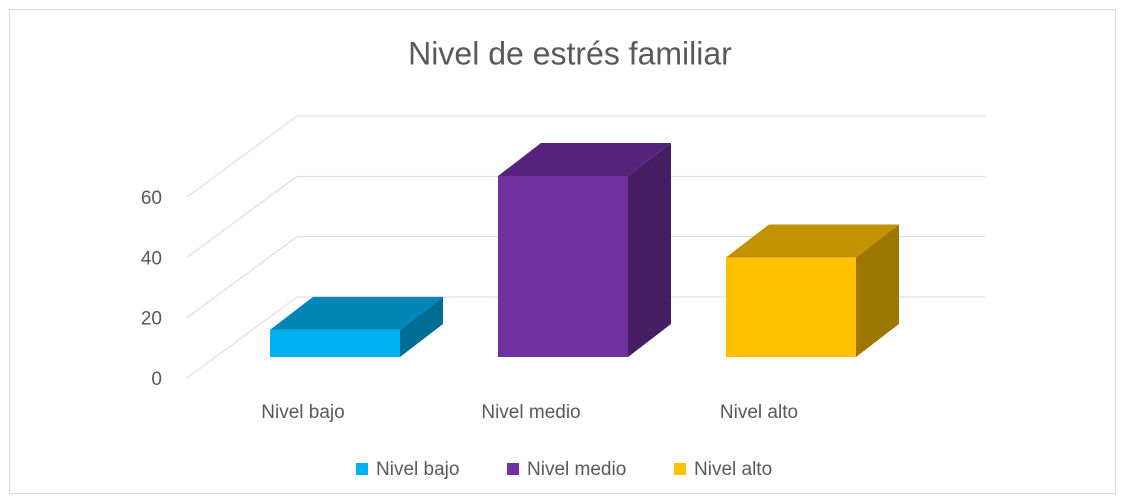 The height and width of the screenshot is (503, 1126). What do you see at coordinates (151, 198) in the screenshot?
I see `y-tick-label: 60` at bounding box center [151, 198].